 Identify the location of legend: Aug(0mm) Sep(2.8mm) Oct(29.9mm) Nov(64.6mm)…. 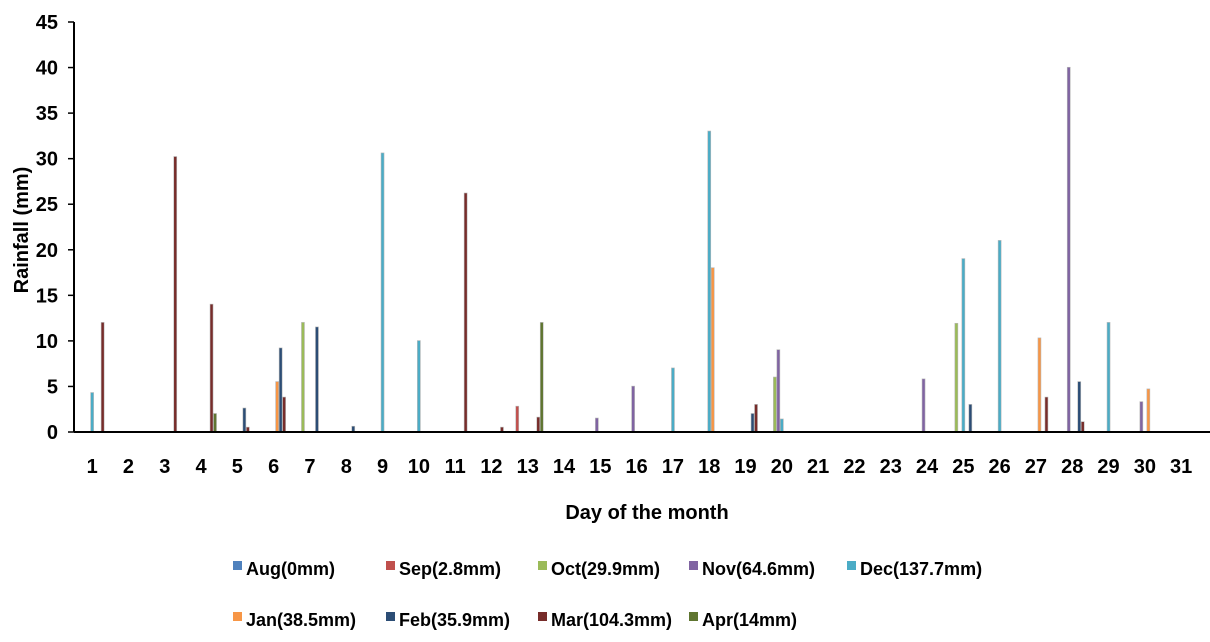
(607, 594).